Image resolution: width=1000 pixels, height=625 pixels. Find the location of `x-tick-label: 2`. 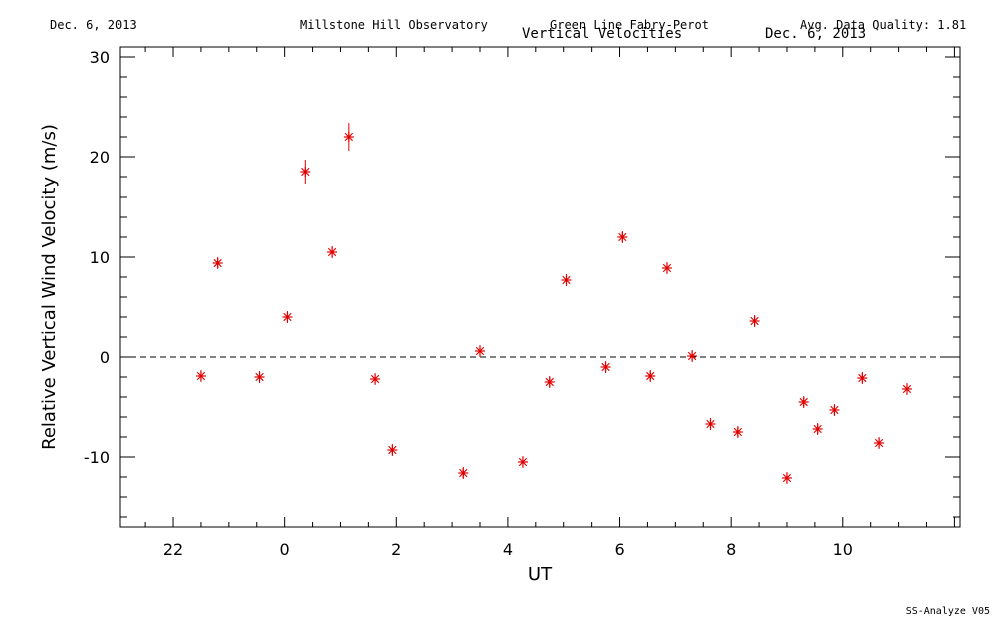

x-tick-label: 2 is located at coordinates (396, 549).